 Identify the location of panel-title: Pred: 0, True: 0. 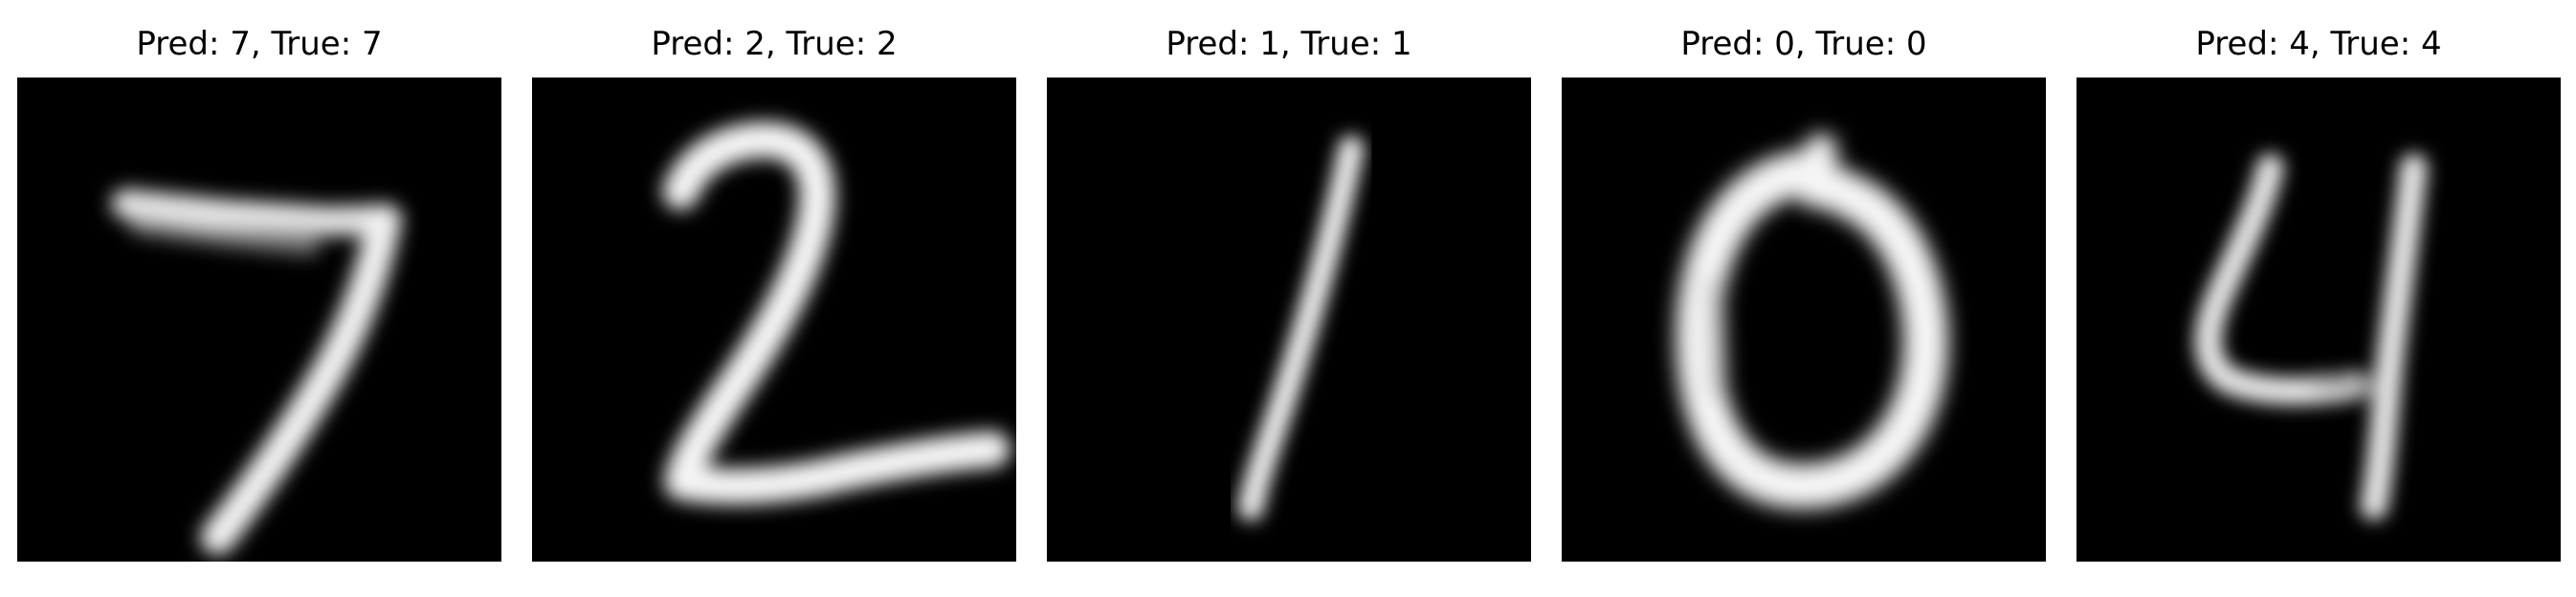
(1803, 44).